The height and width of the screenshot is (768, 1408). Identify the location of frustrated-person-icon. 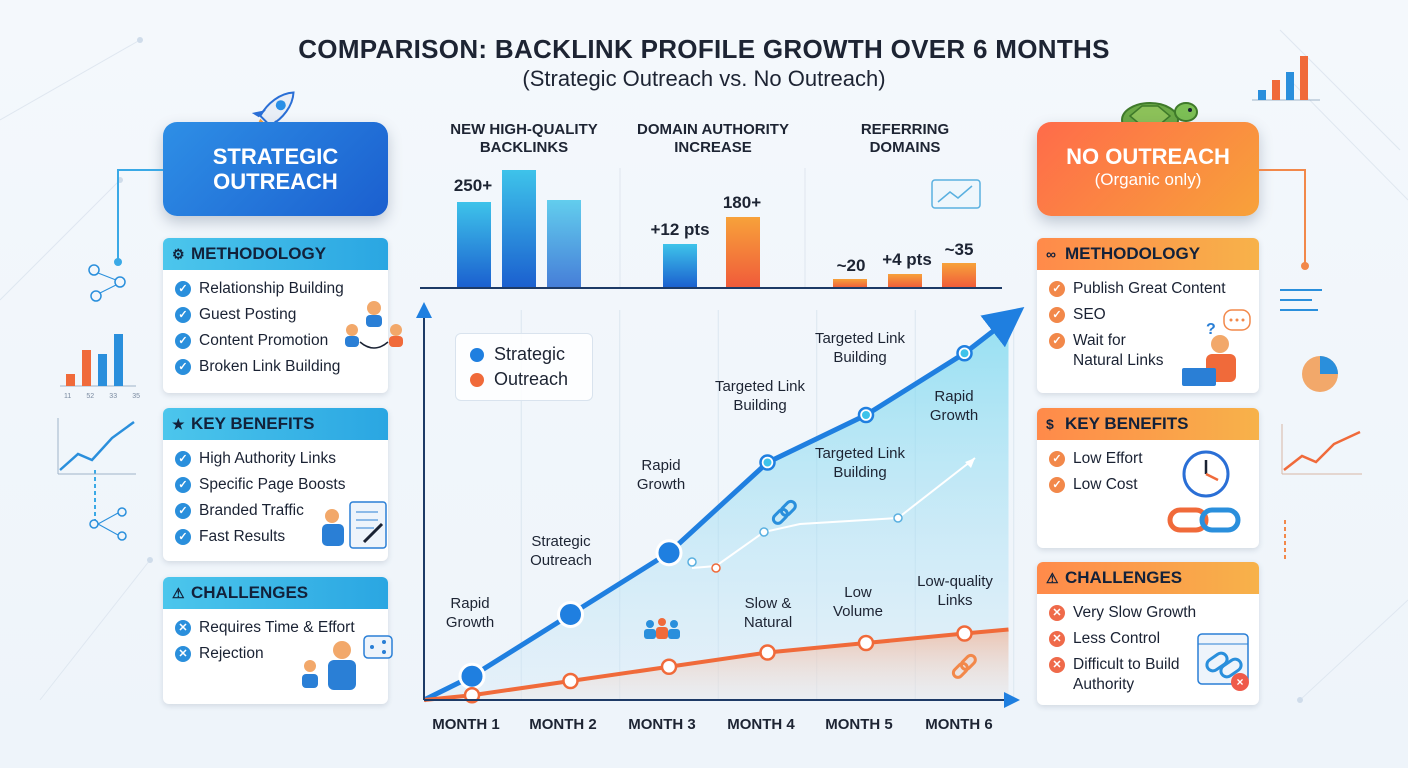
(347, 662).